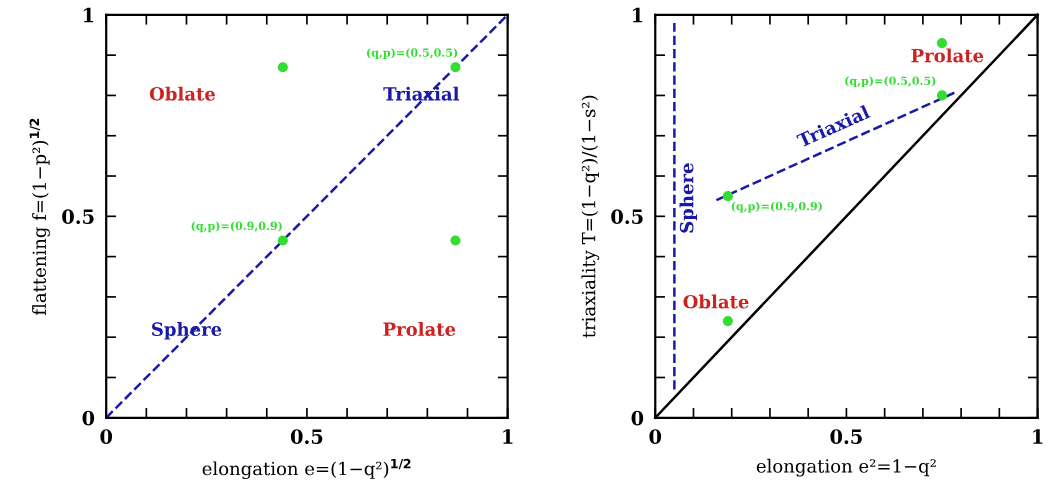 This screenshot has width=1062, height=495. What do you see at coordinates (306, 469) in the screenshot?
I see `x-axis-title: elongation e=(1−q²)$^{1/2}$` at bounding box center [306, 469].